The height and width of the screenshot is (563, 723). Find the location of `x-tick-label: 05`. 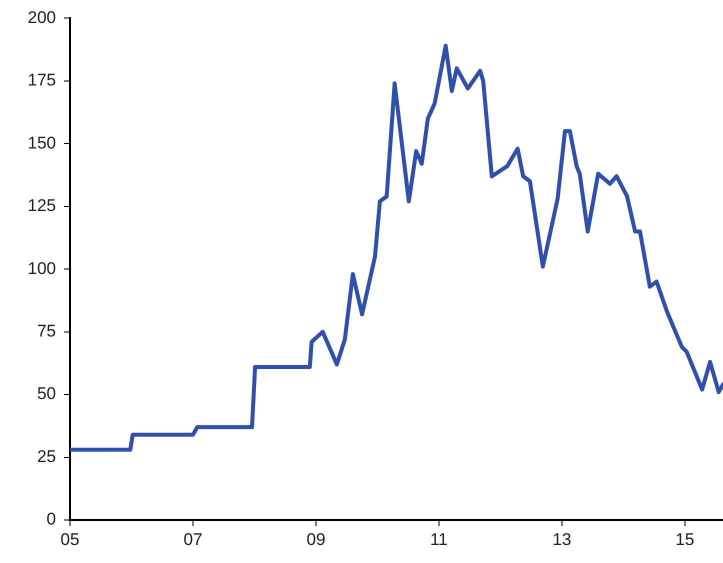

x-tick-label: 05 is located at coordinates (70, 539).